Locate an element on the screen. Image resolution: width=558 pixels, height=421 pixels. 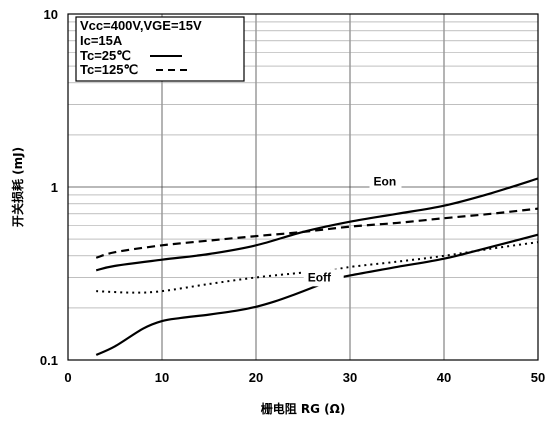
annotation-layer: Eon Eoff is located at coordinates (352, 230).